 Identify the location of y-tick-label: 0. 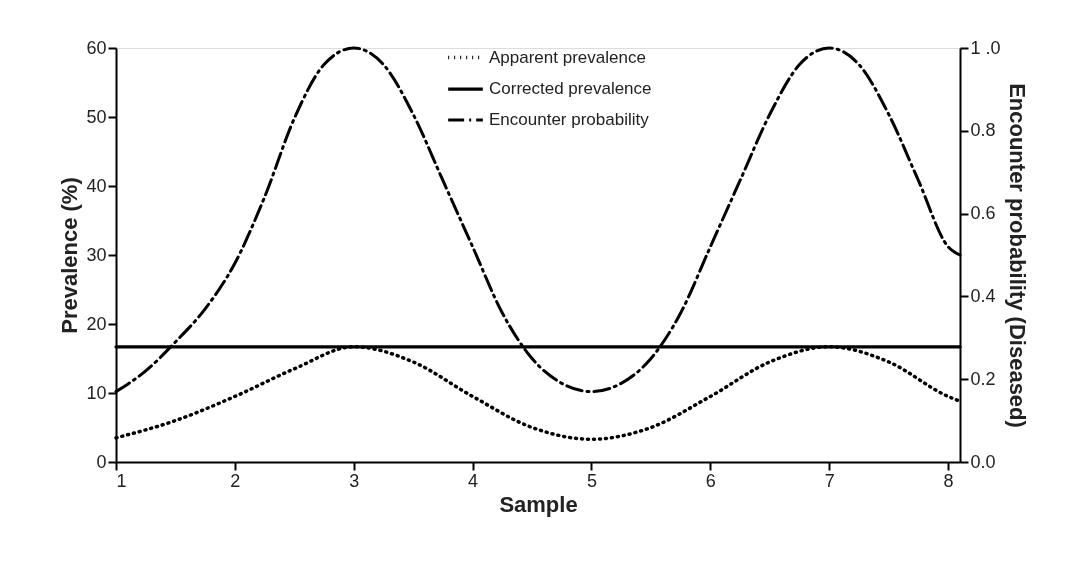
(101, 461).